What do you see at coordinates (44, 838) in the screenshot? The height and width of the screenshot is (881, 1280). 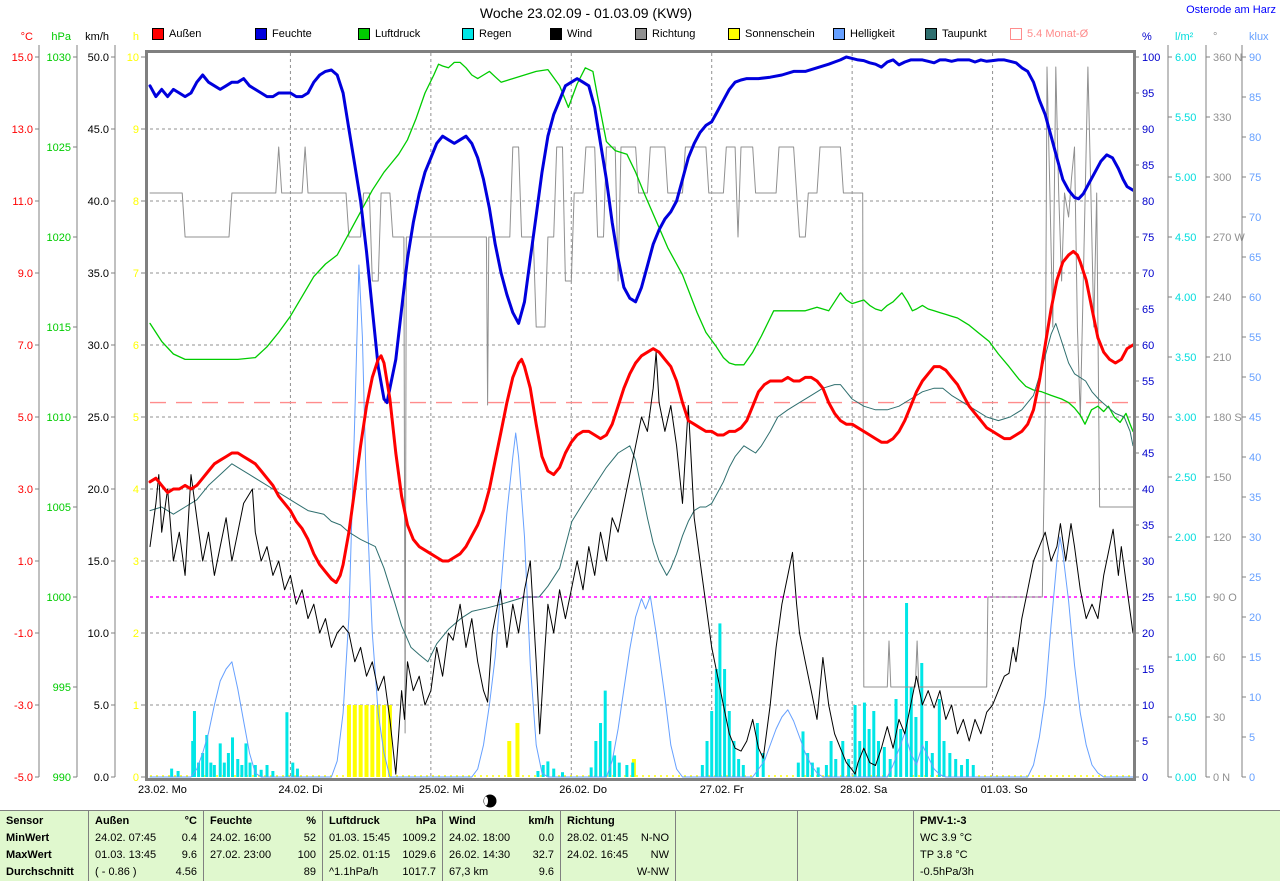 I see `table-row: MinWert` at bounding box center [44, 838].